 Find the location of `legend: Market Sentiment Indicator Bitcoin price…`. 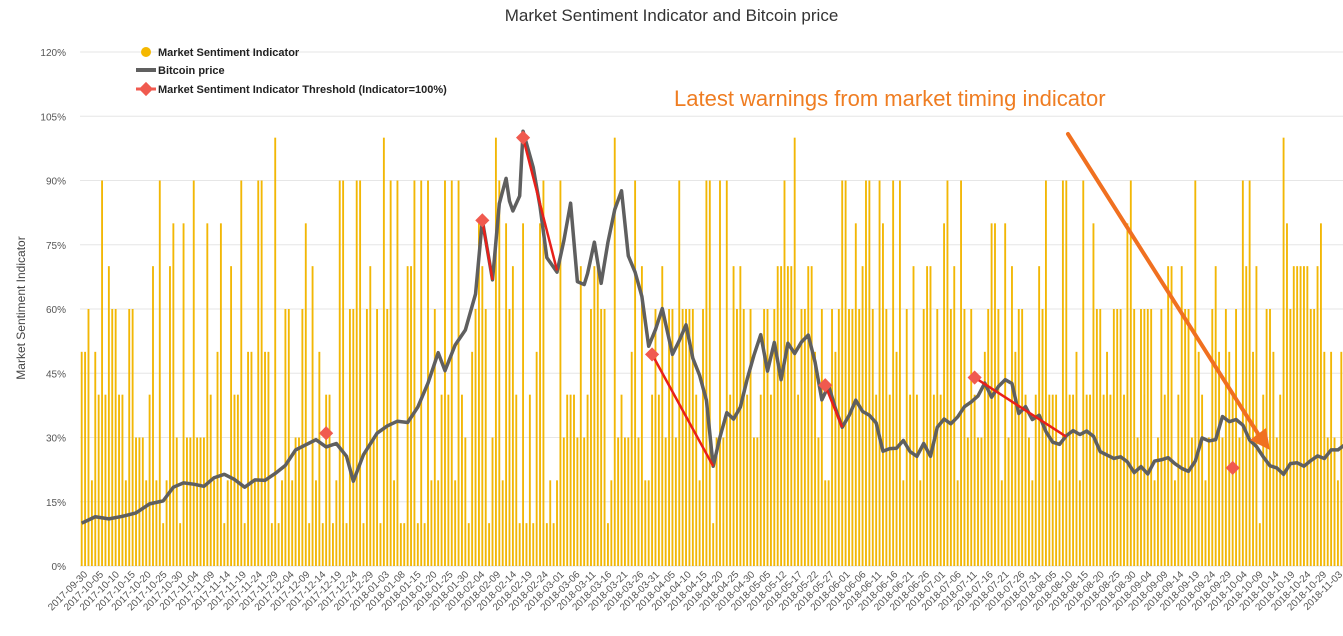

legend: Market Sentiment Indicator Bitcoin price… is located at coordinates (291, 72).